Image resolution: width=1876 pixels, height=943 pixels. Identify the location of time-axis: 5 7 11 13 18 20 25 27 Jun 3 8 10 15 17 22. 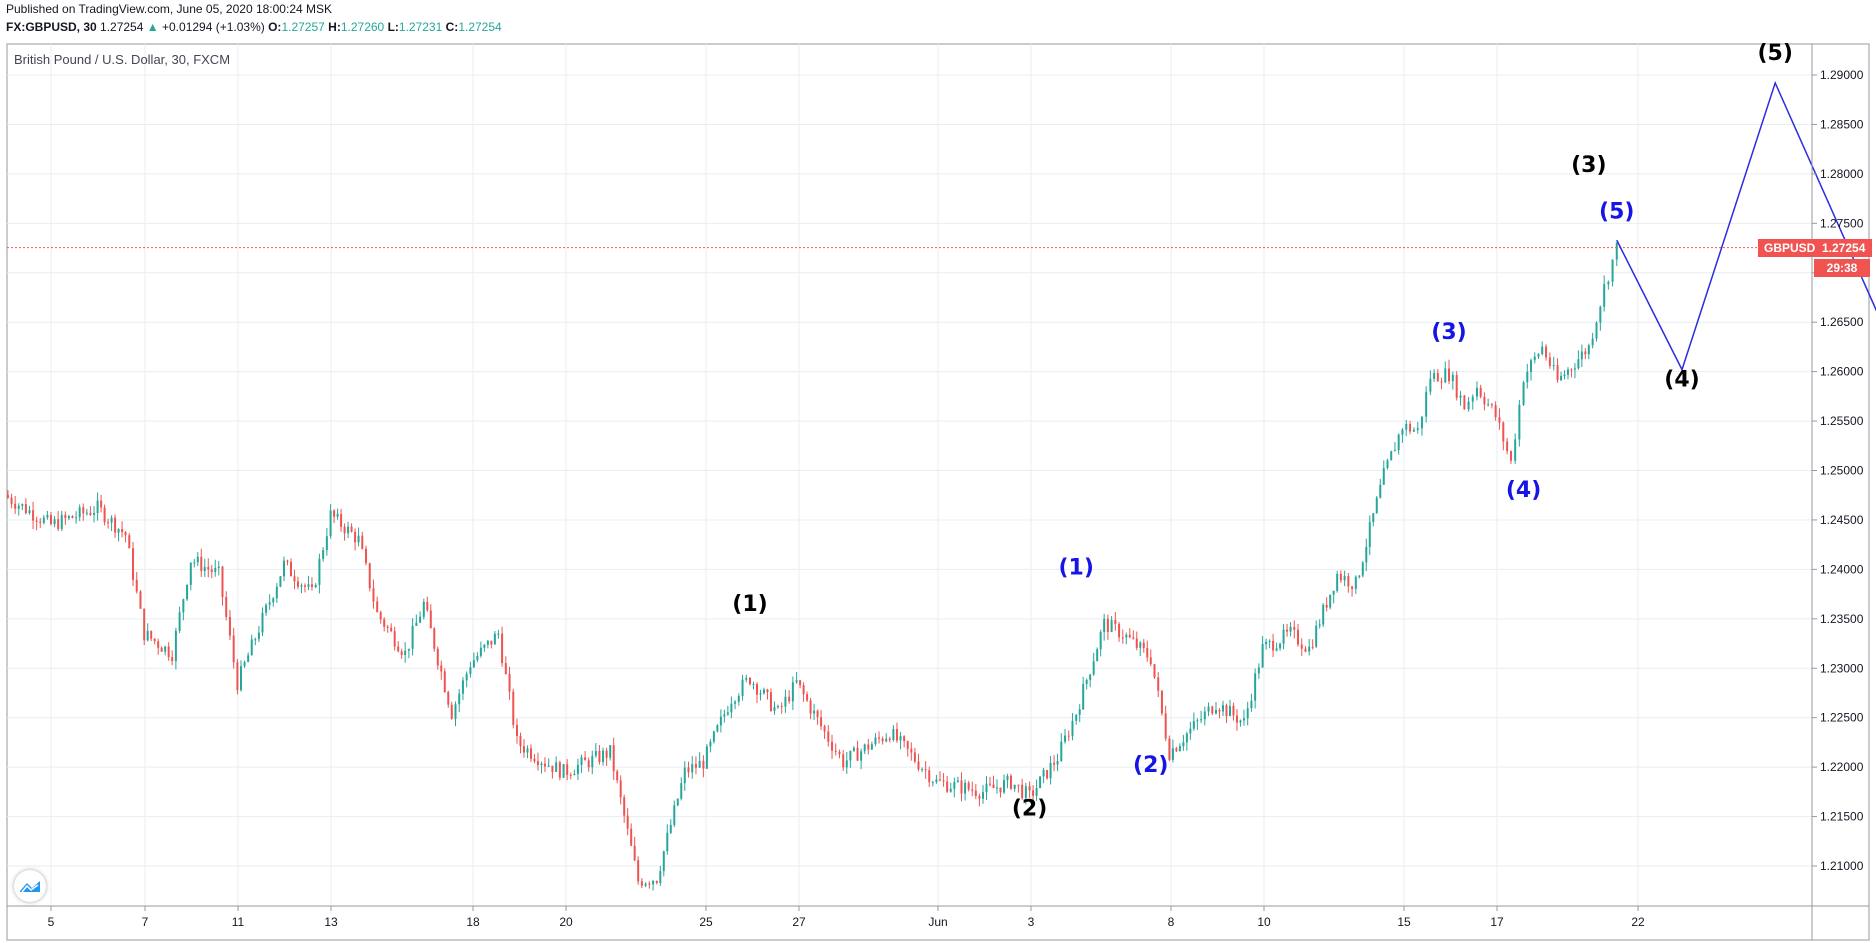
(846, 917).